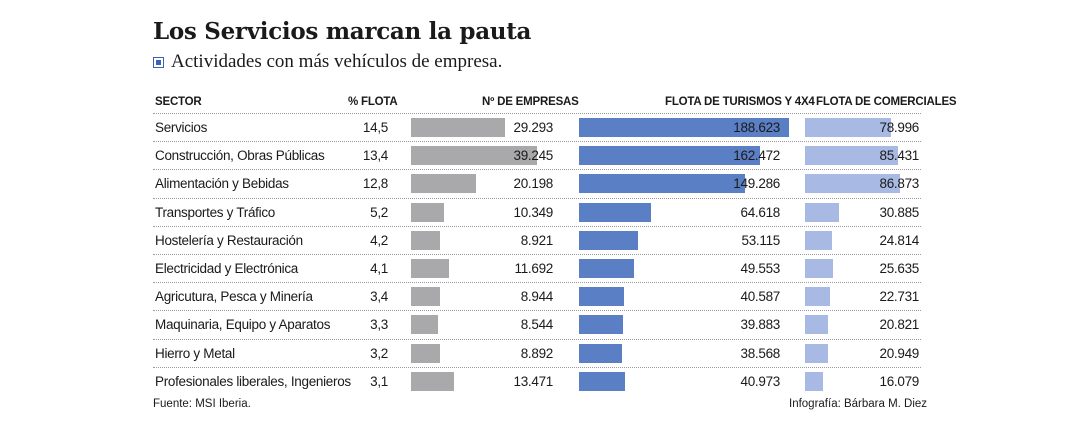  Describe the element at coordinates (899, 156) in the screenshot. I see `comerciales-value: 85.431` at that location.